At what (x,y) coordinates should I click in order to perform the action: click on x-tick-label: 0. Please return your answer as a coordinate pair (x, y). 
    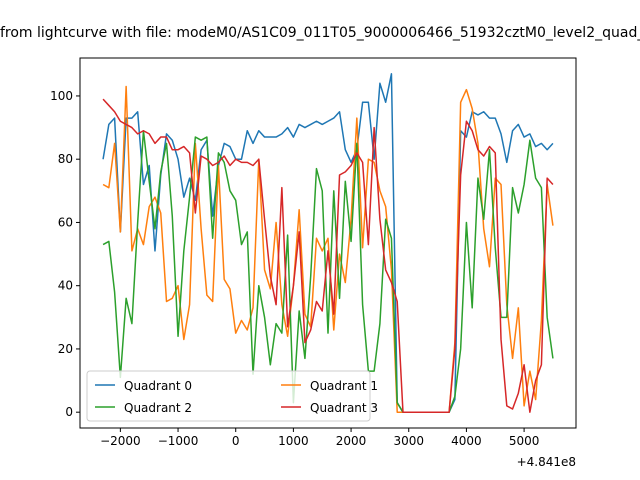
    Looking at the image, I should click on (236, 441).